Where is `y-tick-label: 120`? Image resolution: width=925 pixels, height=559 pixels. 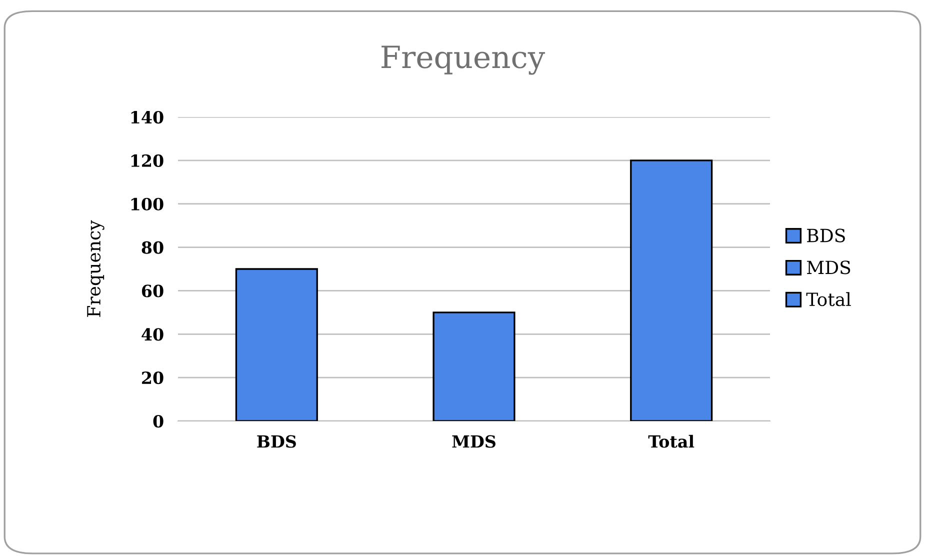 y-tick-label: 120 is located at coordinates (147, 160).